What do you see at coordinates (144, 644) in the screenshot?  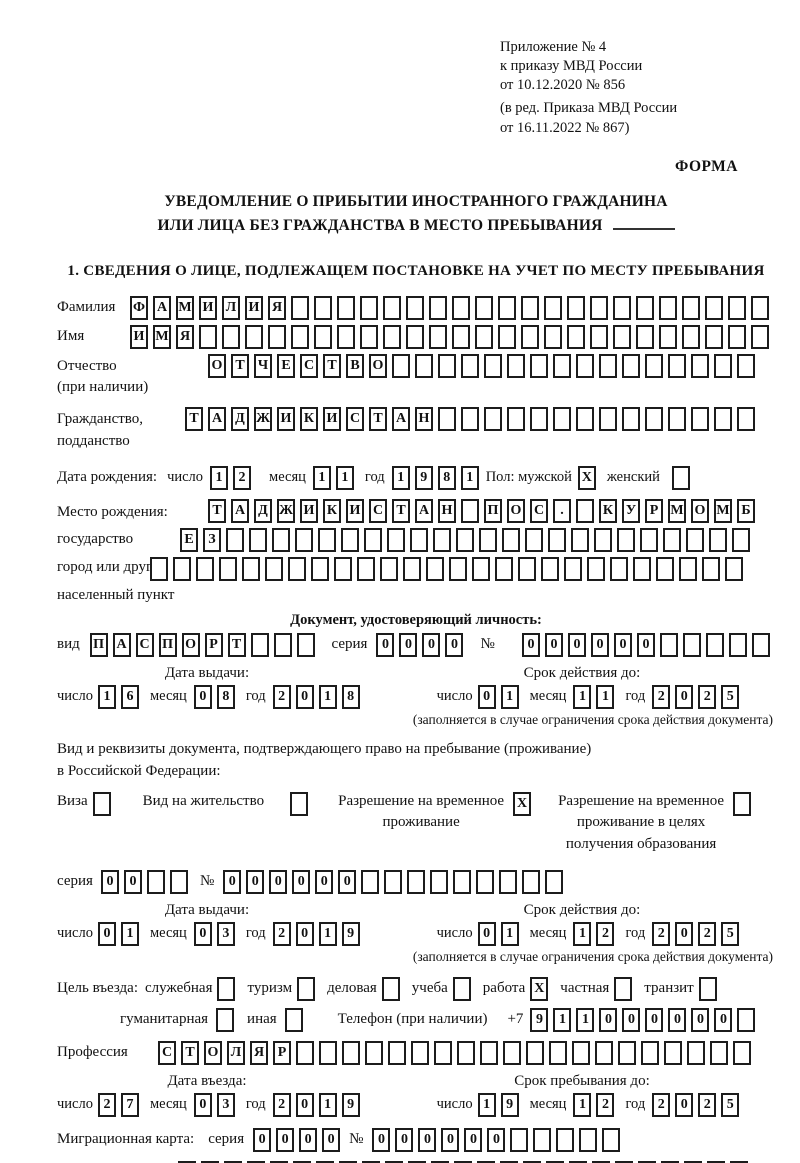 I see `char-cell: С` at bounding box center [144, 644].